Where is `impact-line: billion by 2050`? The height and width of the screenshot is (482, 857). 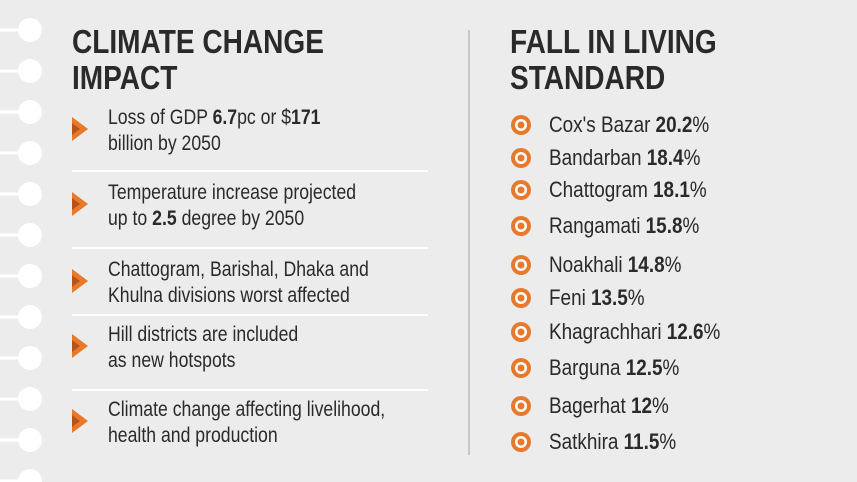
impact-line: billion by 2050 is located at coordinates (214, 144).